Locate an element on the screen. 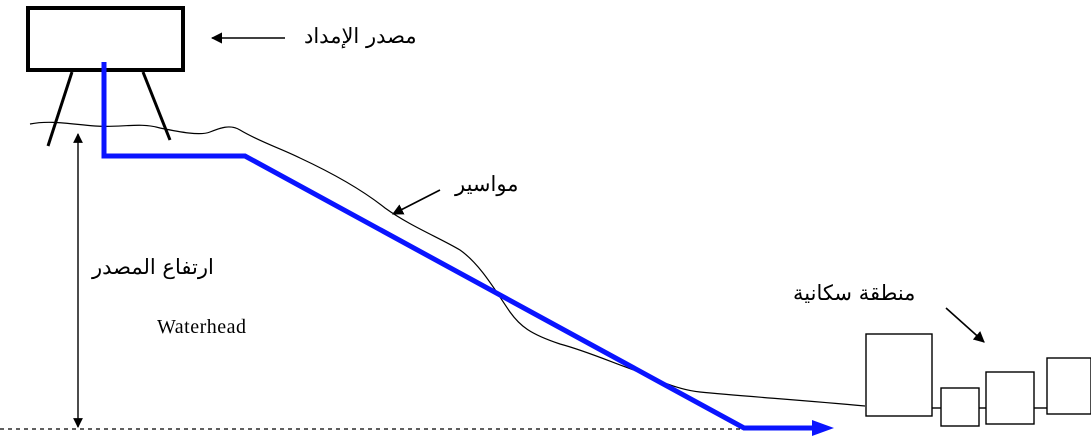 This screenshot has height=441, width=1091. pipes-label: مواسير is located at coordinates (487, 184).